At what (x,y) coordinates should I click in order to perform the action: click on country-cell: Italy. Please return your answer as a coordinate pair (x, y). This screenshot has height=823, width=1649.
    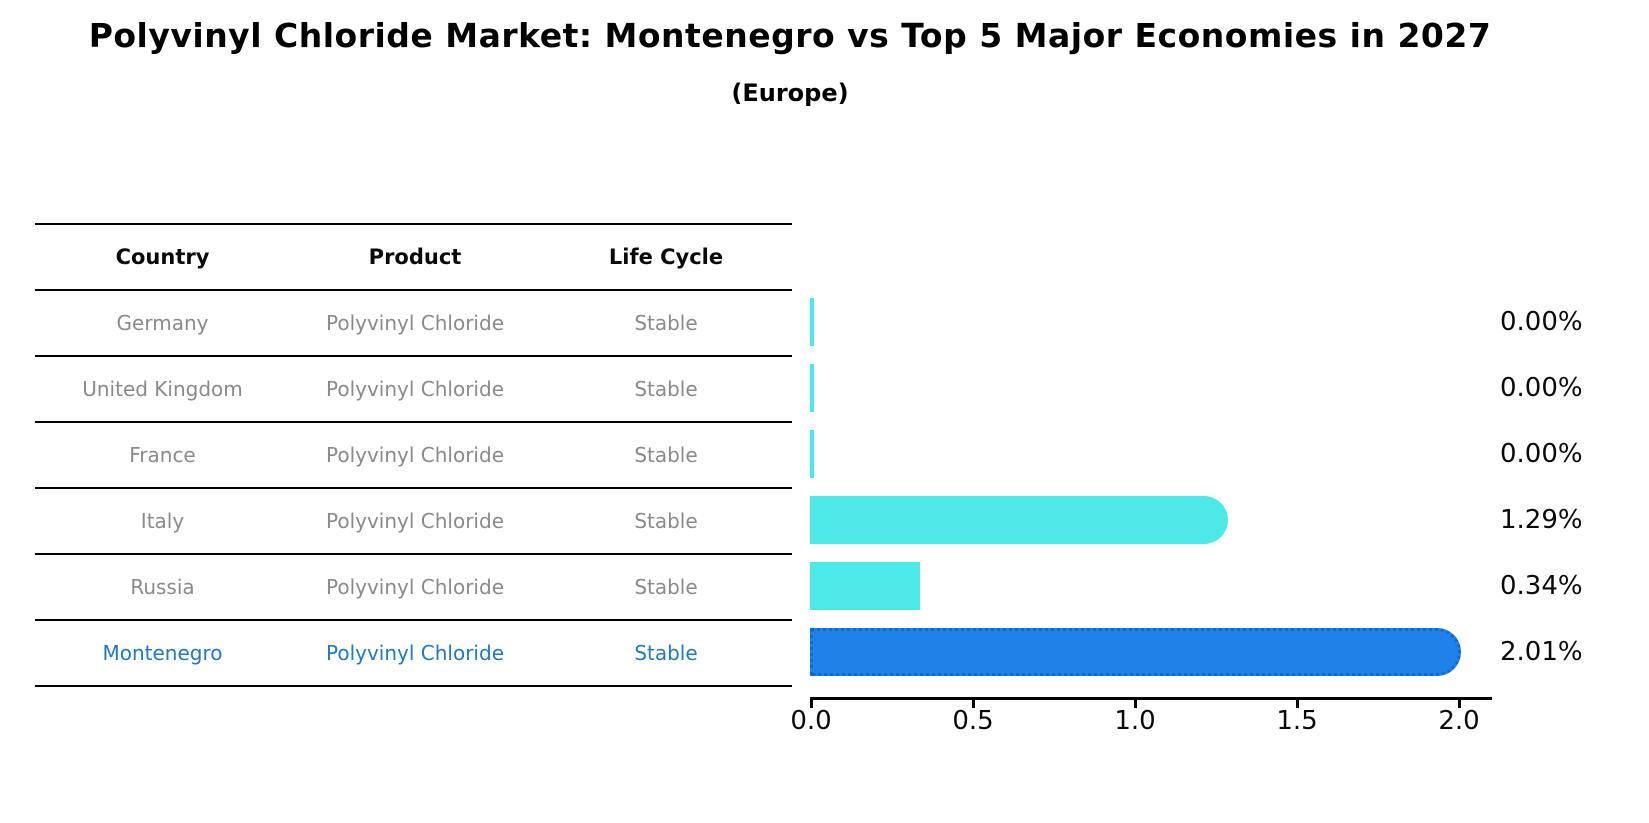
    Looking at the image, I should click on (162, 521).